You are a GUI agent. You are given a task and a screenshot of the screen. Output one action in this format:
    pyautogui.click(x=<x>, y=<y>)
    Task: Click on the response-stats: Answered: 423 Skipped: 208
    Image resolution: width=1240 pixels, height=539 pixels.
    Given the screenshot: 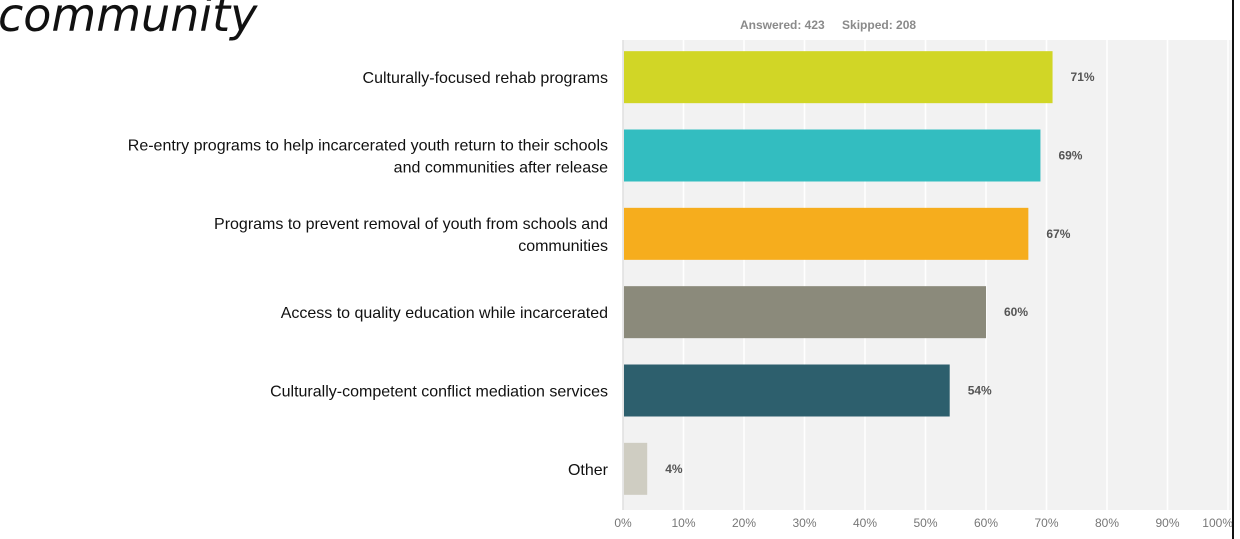 What is the action you would take?
    pyautogui.click(x=835, y=25)
    